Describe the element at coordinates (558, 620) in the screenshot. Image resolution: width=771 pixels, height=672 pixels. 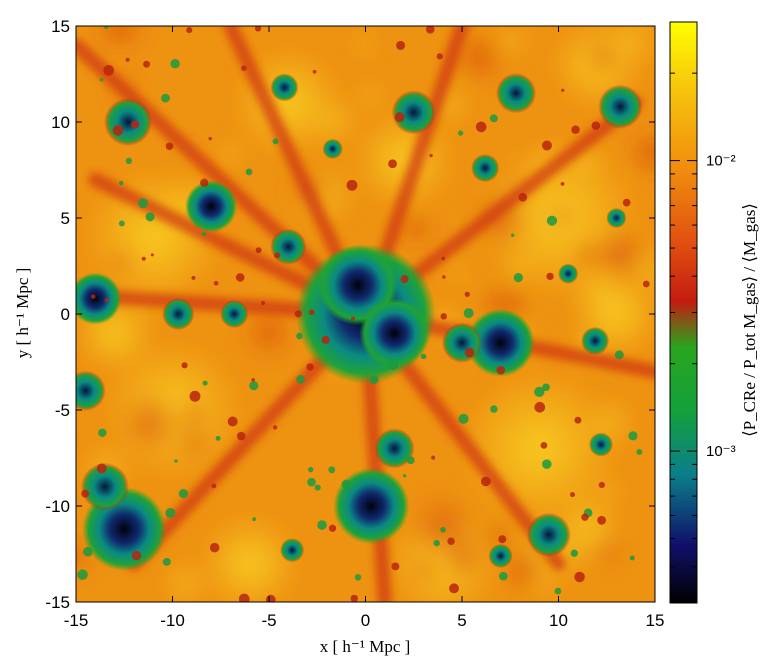
I see `x-tick-label: 10` at that location.